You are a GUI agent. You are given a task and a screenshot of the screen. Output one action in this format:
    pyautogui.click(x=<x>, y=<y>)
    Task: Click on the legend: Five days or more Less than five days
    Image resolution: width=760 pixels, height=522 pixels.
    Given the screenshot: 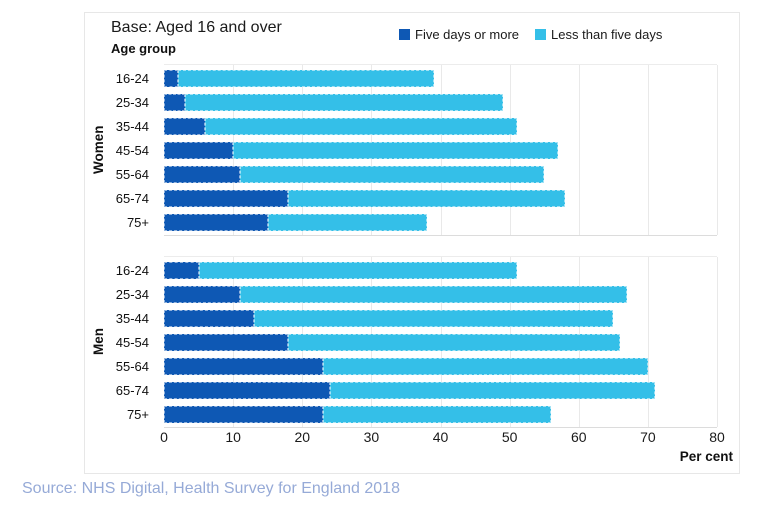 What is the action you would take?
    pyautogui.click(x=530, y=34)
    